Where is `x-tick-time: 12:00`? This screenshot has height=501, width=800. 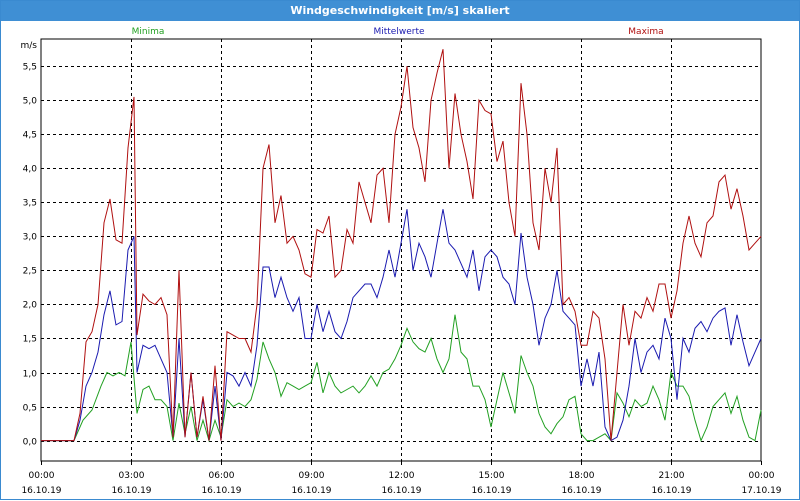 x-tick-time: 12:00 is located at coordinates (402, 476).